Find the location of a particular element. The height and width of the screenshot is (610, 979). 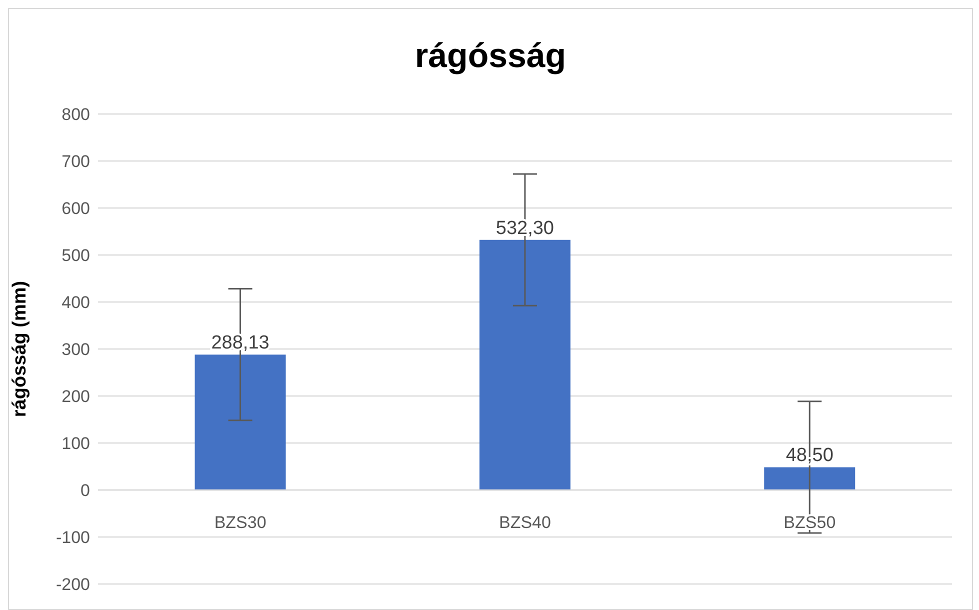

y-tick-label: 0 is located at coordinates (85, 490).